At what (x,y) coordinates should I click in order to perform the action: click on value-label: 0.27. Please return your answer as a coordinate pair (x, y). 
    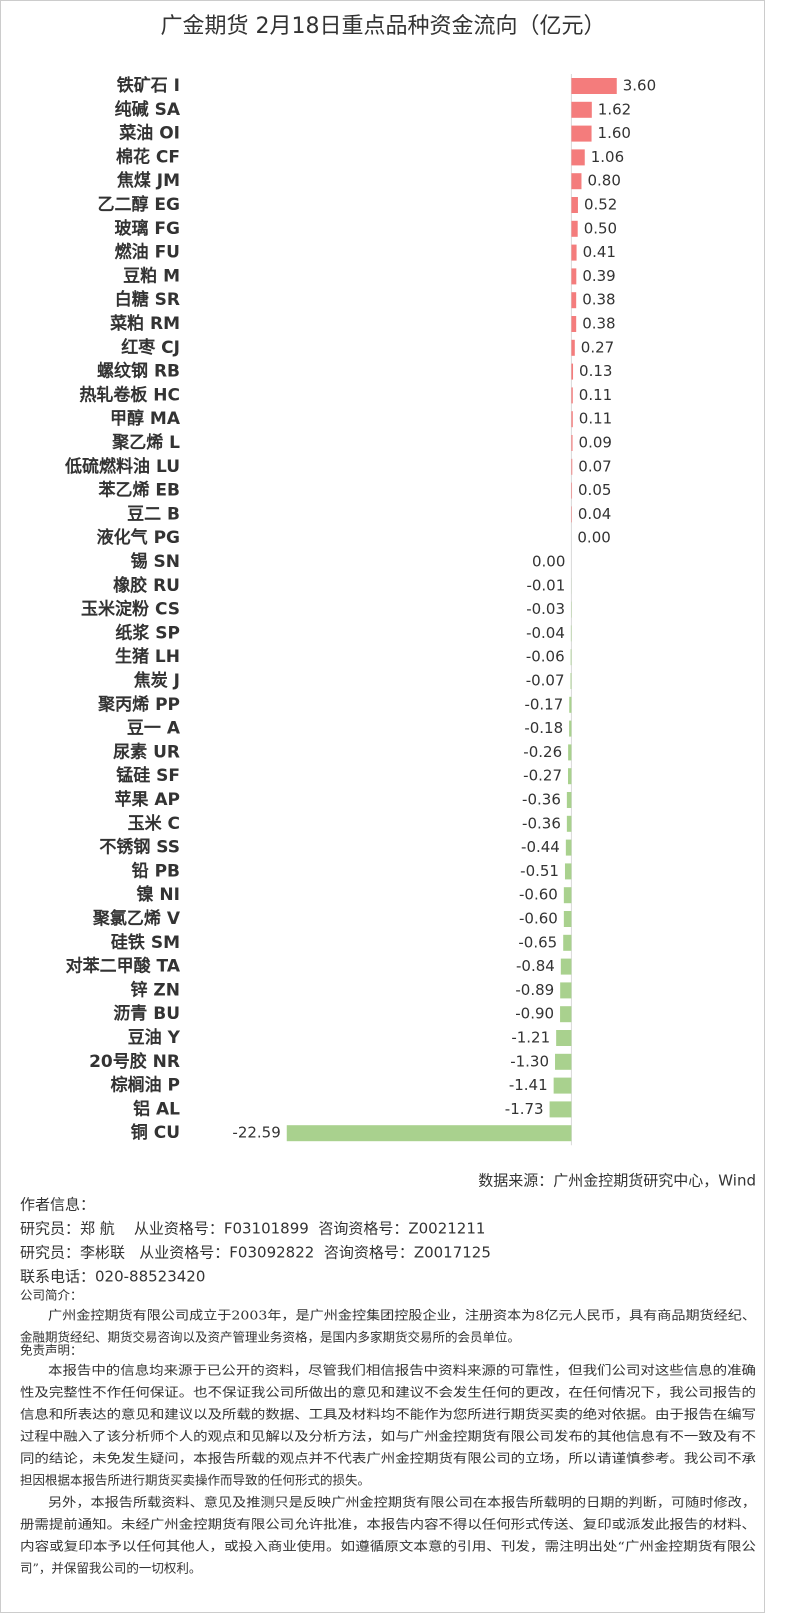
    Looking at the image, I should click on (597, 347).